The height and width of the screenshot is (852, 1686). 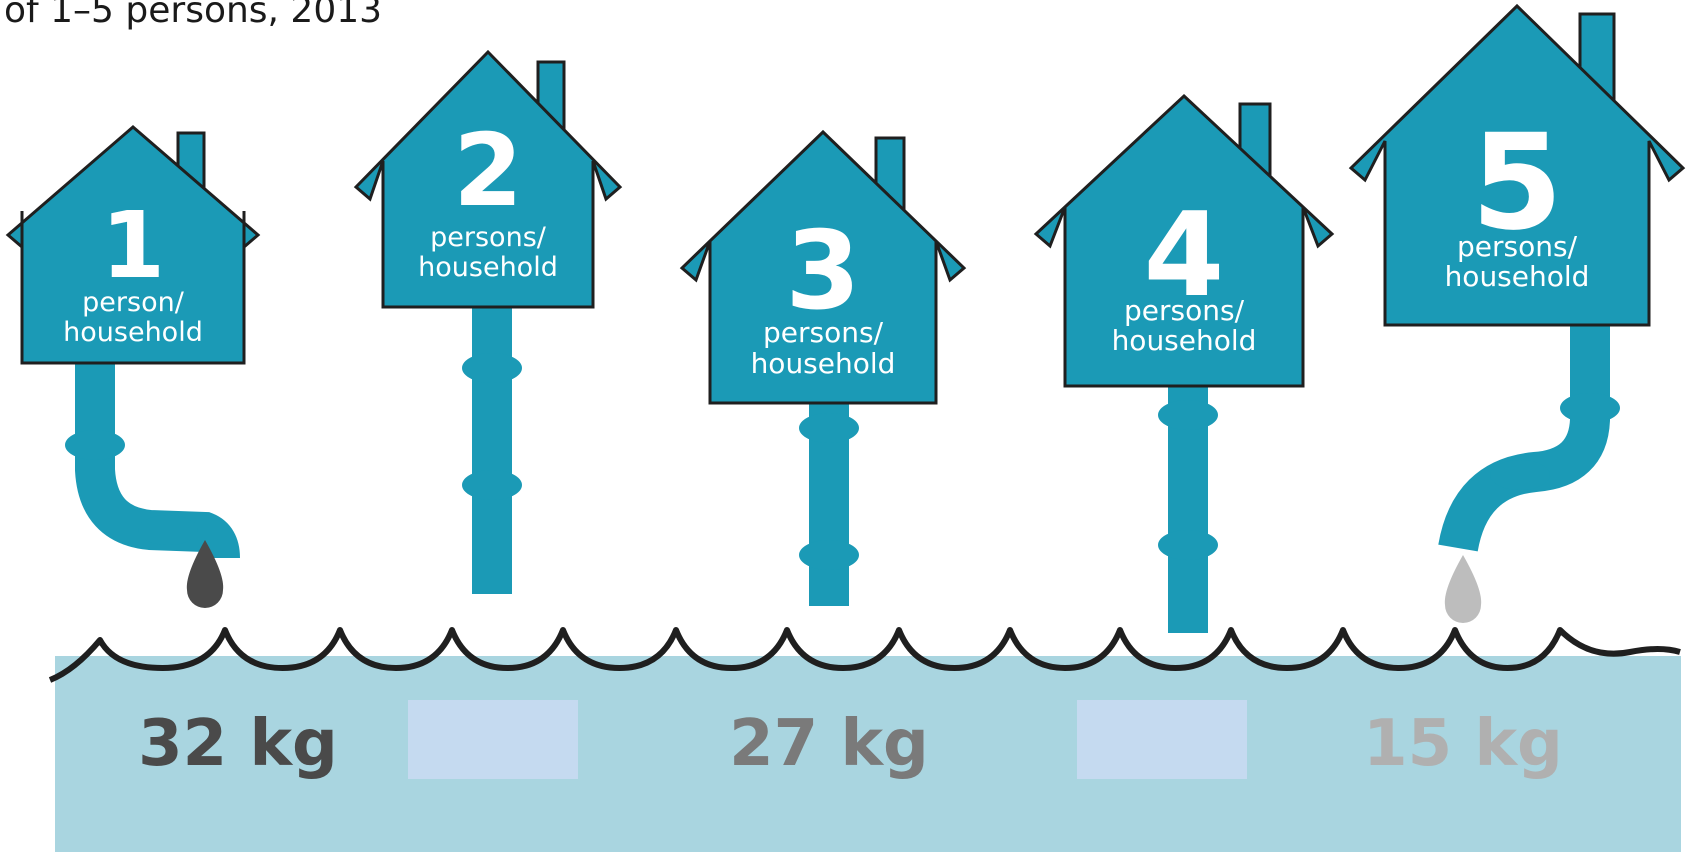 I want to click on house-label-line1-3: persons/, so click(x=823, y=332).